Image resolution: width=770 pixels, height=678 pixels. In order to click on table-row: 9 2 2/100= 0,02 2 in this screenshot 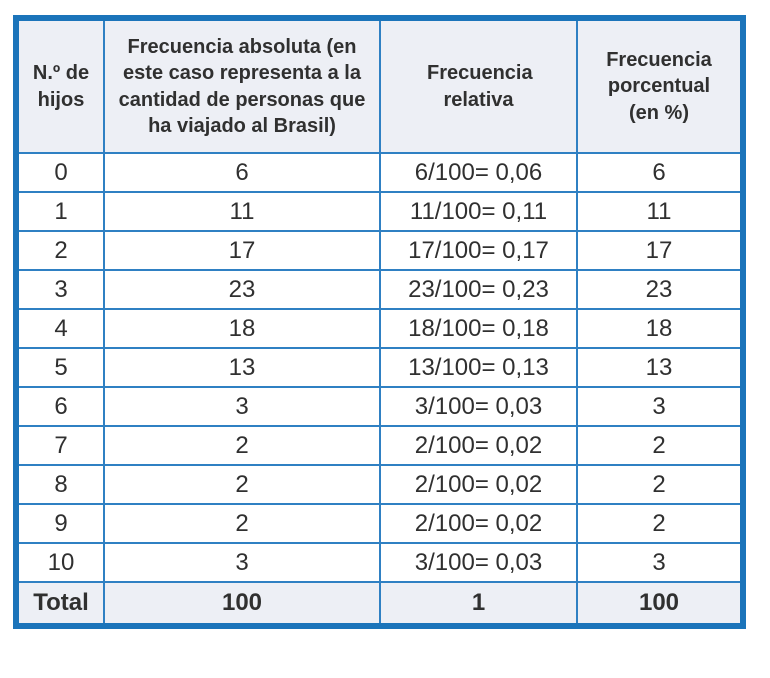, I will do `click(379, 523)`.